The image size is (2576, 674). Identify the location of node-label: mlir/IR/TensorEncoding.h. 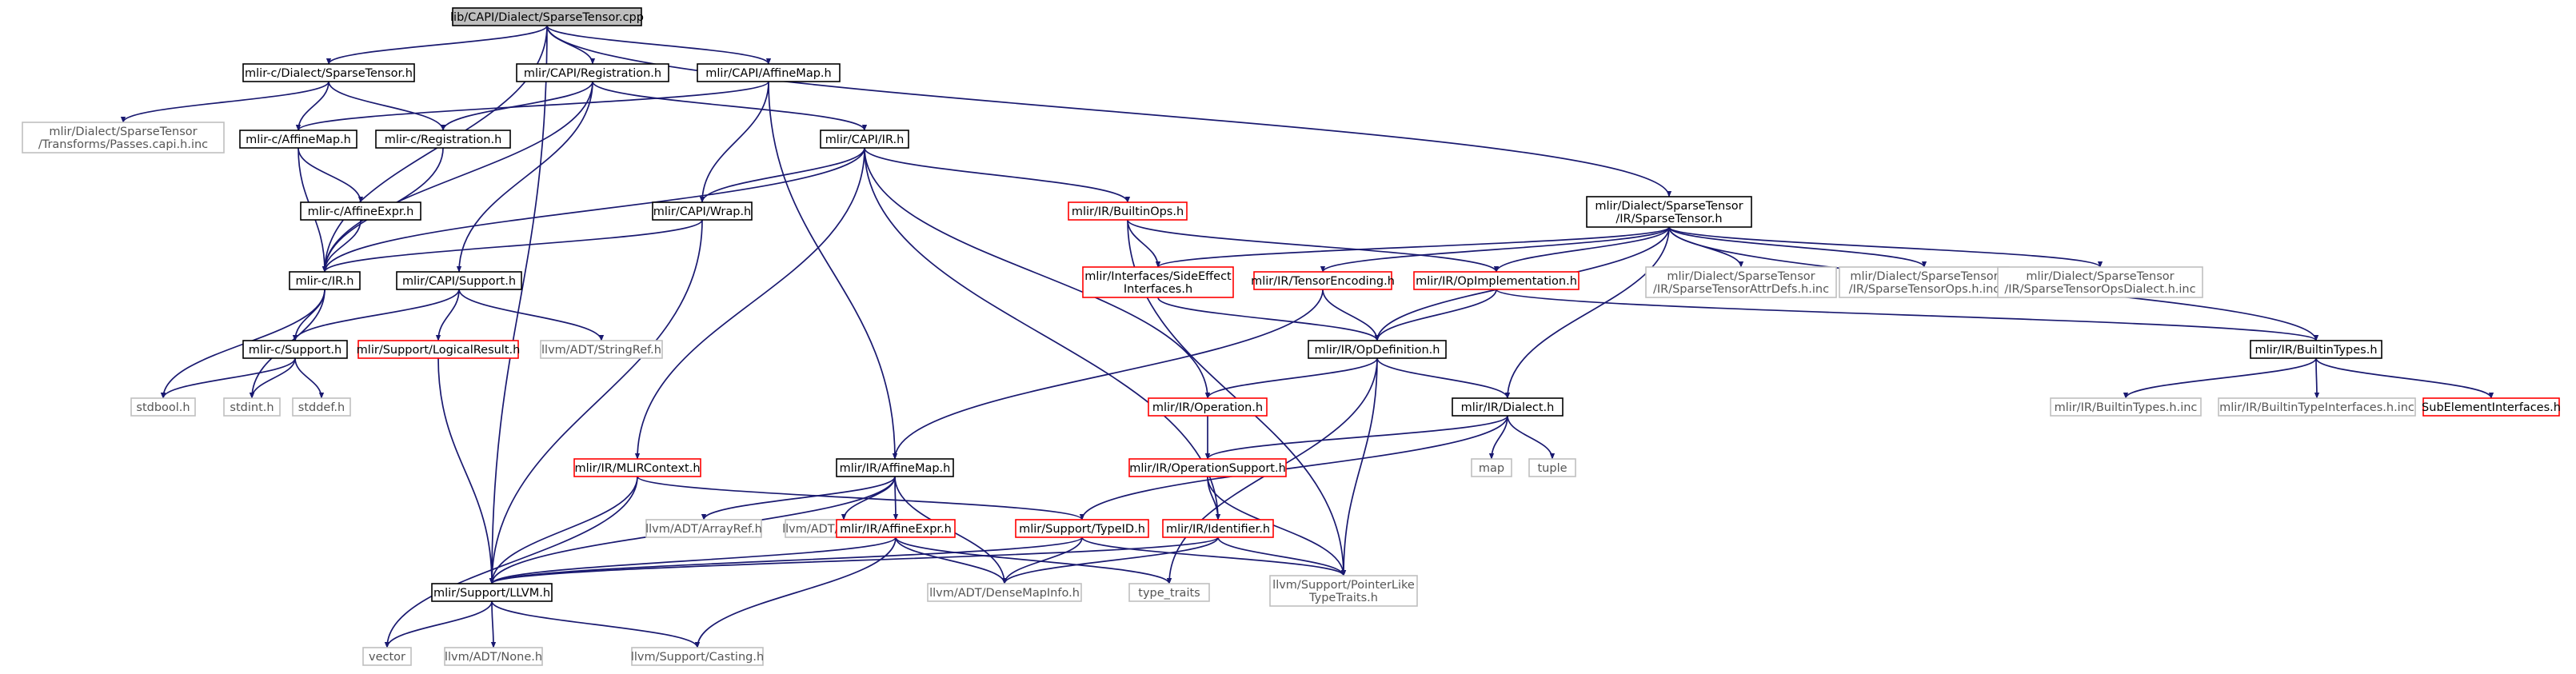
(1323, 281).